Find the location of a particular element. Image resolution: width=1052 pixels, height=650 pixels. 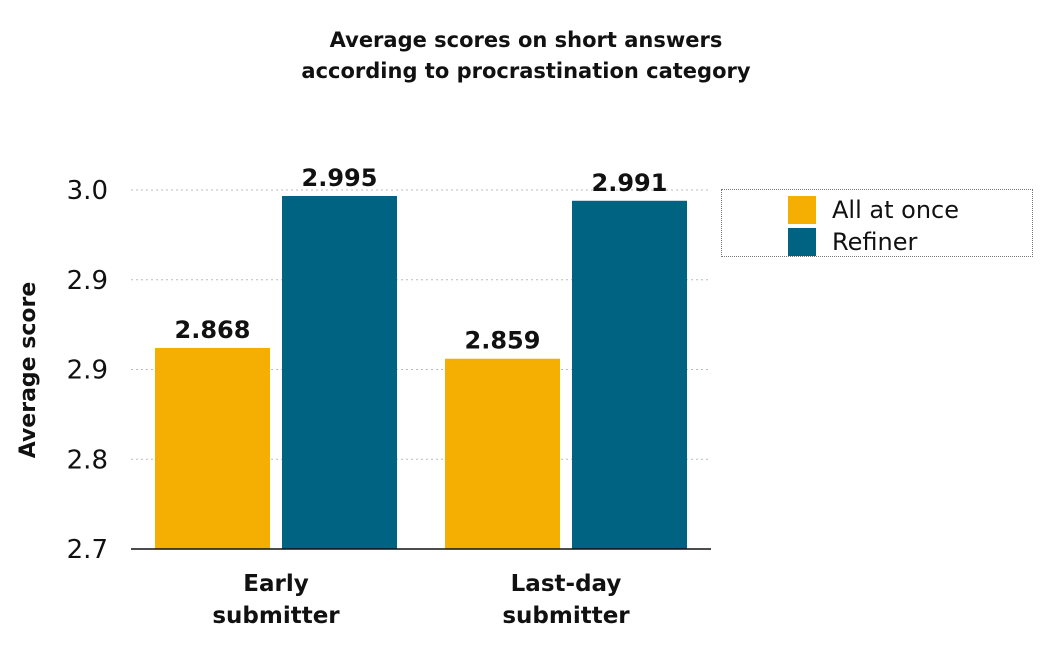

legend-item-all-at-once: All at once is located at coordinates (873, 210).